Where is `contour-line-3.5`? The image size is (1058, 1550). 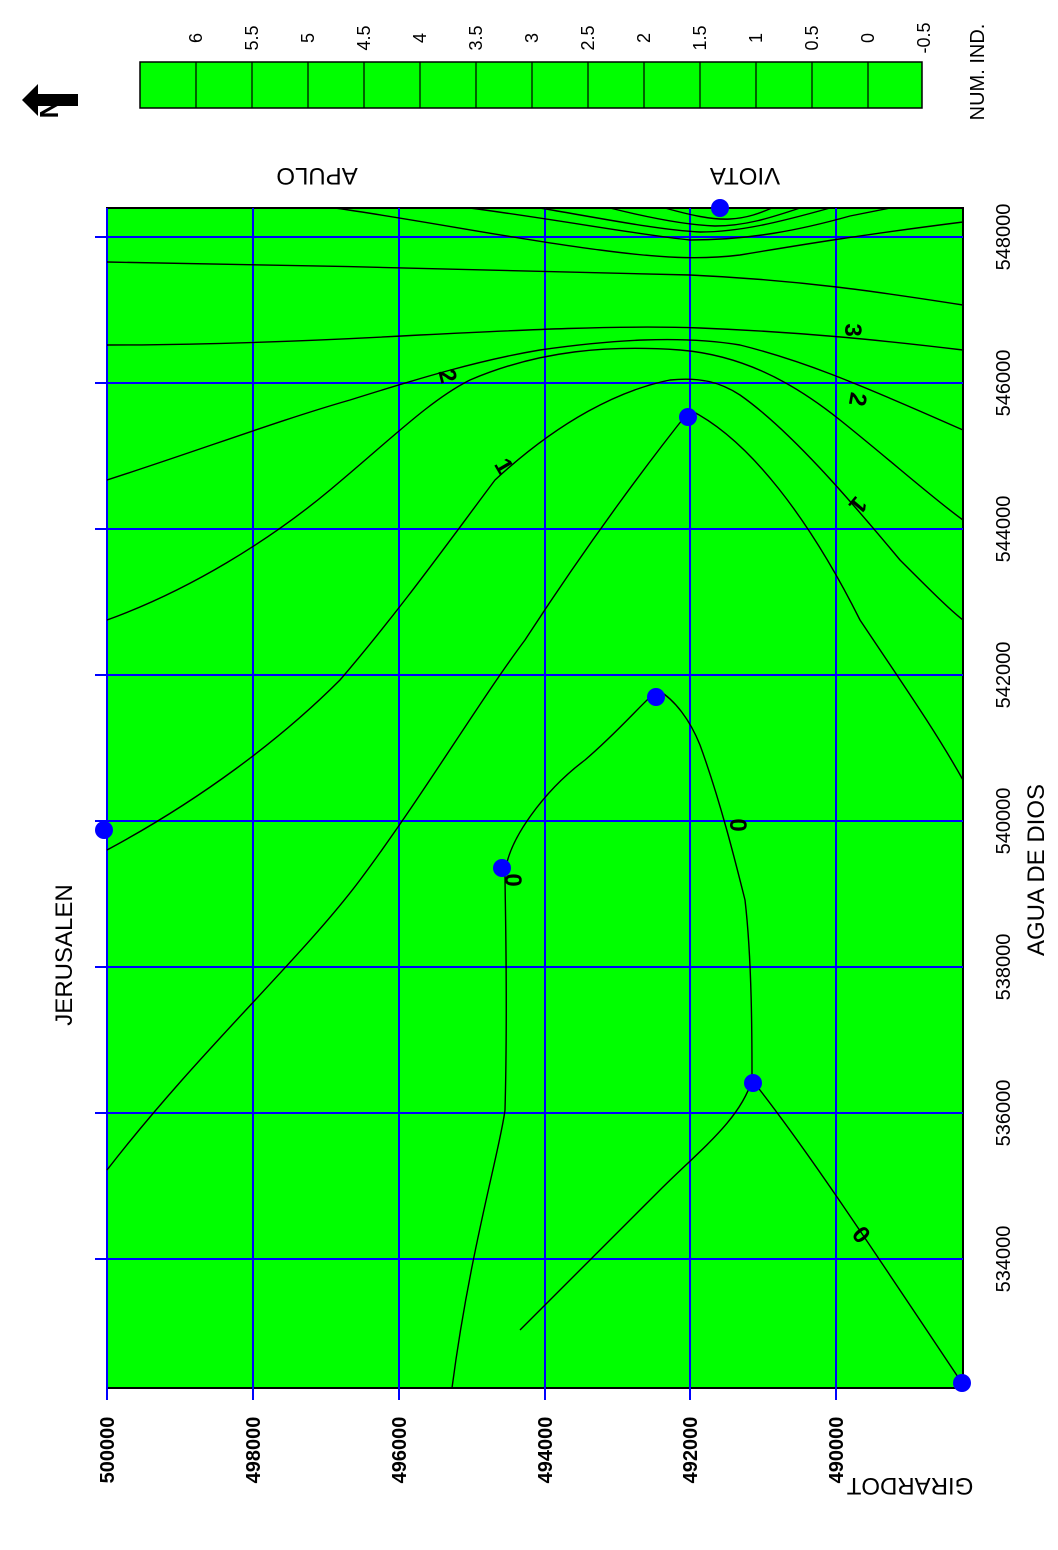
contour-line-3.5 is located at coordinates (649, 233).